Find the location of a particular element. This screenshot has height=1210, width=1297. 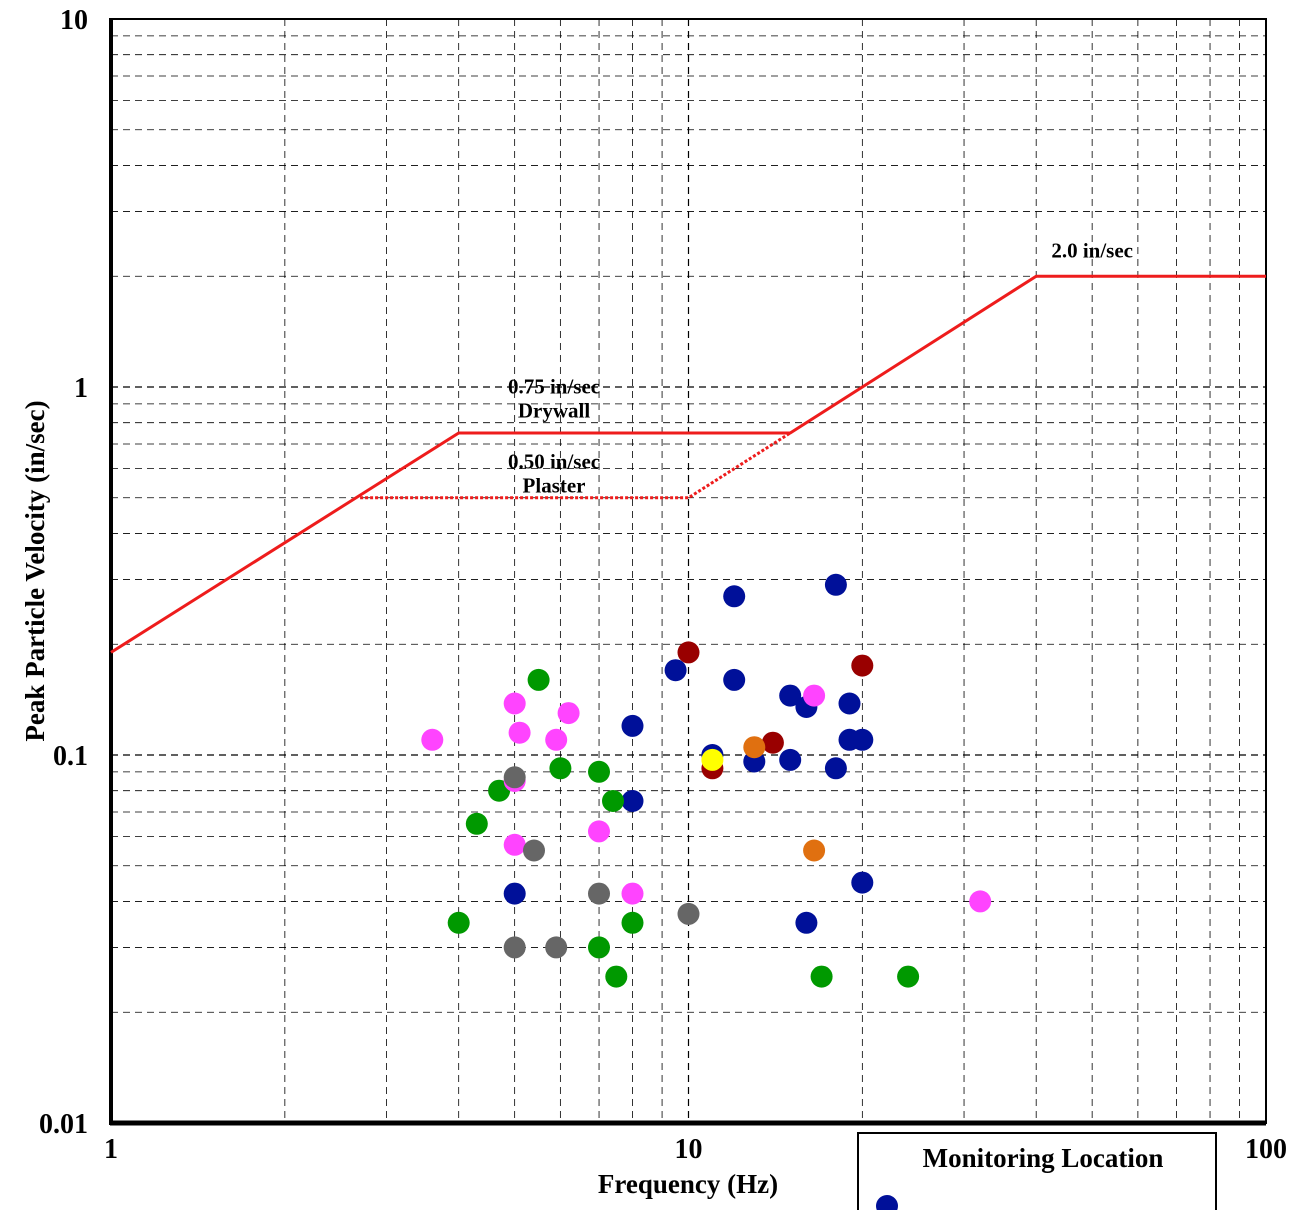

legend-title: Monitoring Location is located at coordinates (1043, 1158).